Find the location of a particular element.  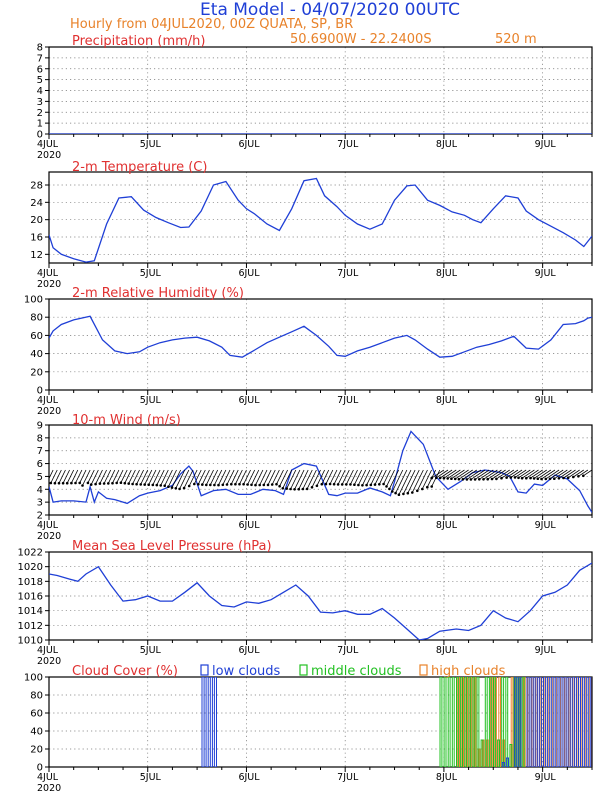

y-tick-label: 5 is located at coordinates (40, 80).